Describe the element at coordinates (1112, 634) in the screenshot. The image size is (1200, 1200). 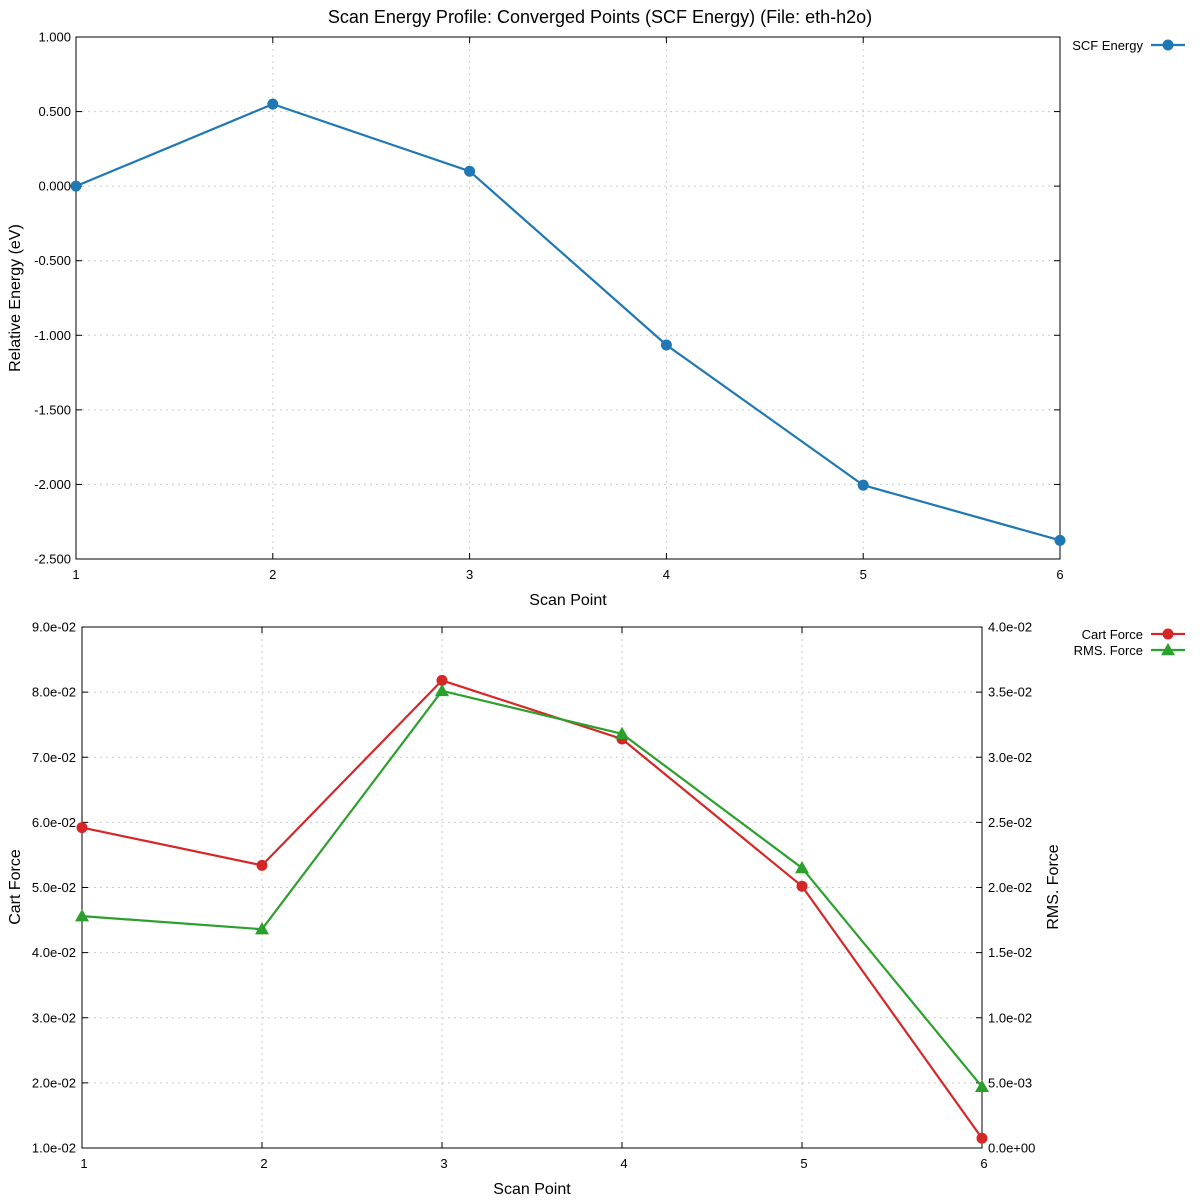
I see `legend-label-cart-force: Cart Force` at that location.